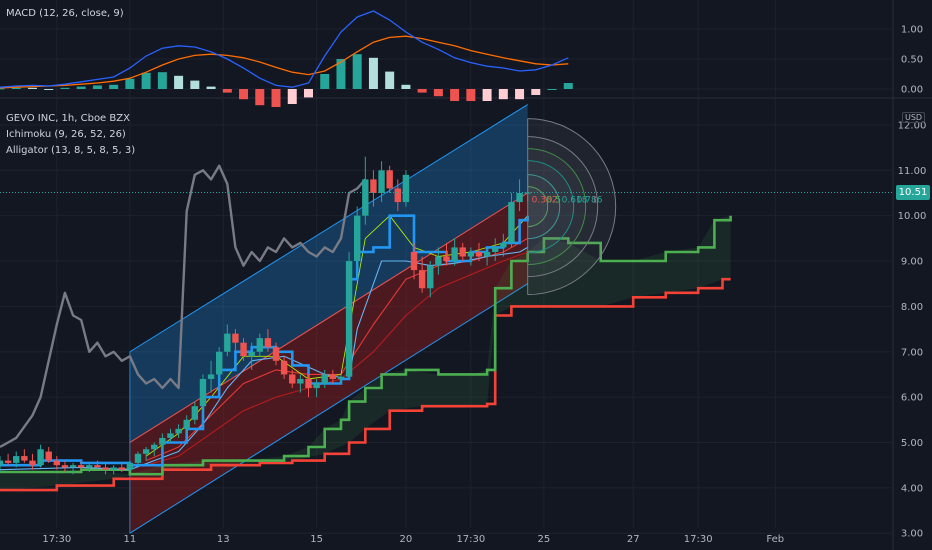 Image resolution: width=932 pixels, height=550 pixels. Describe the element at coordinates (71, 150) in the screenshot. I see `alligator-legend: Alligator (13, 8, 5, 8, 5, 3)` at that location.